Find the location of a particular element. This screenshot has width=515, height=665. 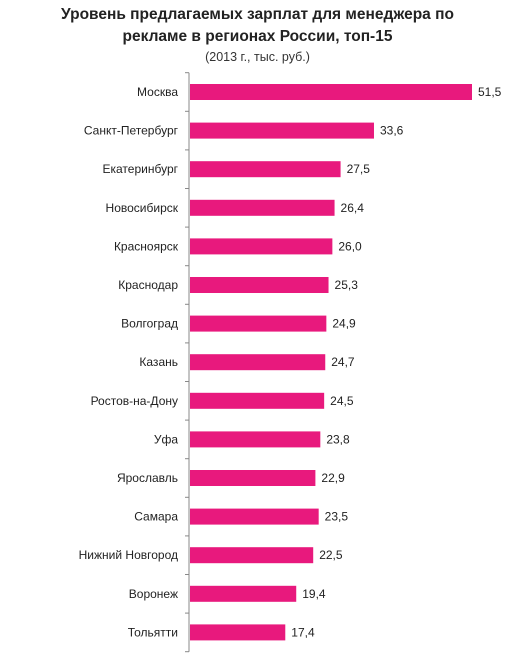

value-label: 26,4 is located at coordinates (353, 208).